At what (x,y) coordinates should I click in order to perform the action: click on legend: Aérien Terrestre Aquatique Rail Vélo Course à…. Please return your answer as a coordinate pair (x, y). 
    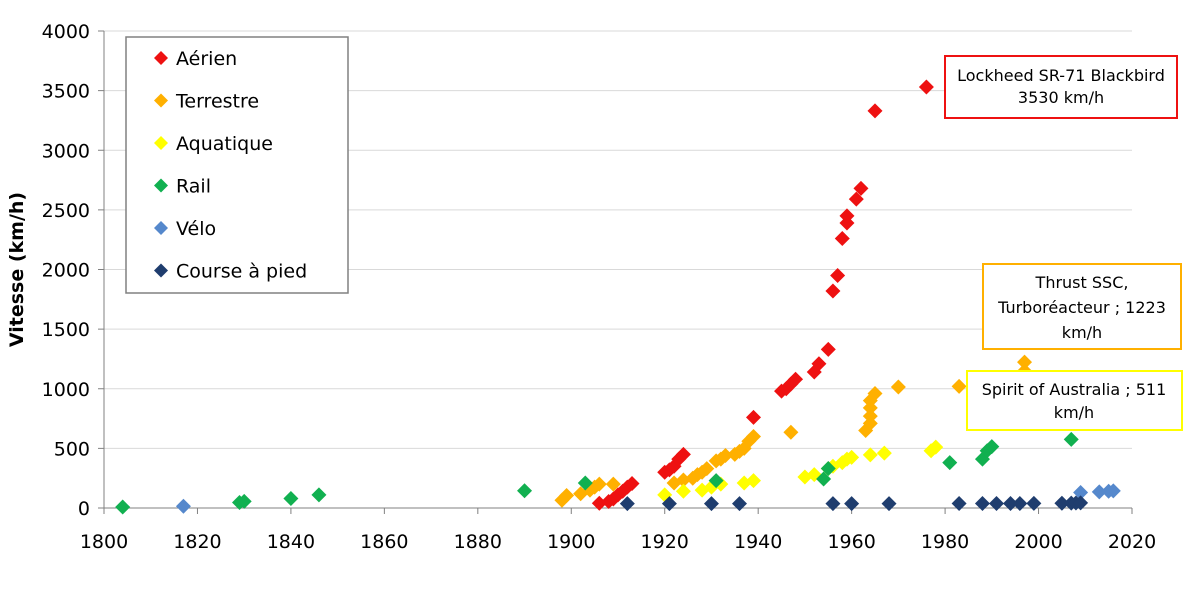
    Looking at the image, I should click on (237, 165).